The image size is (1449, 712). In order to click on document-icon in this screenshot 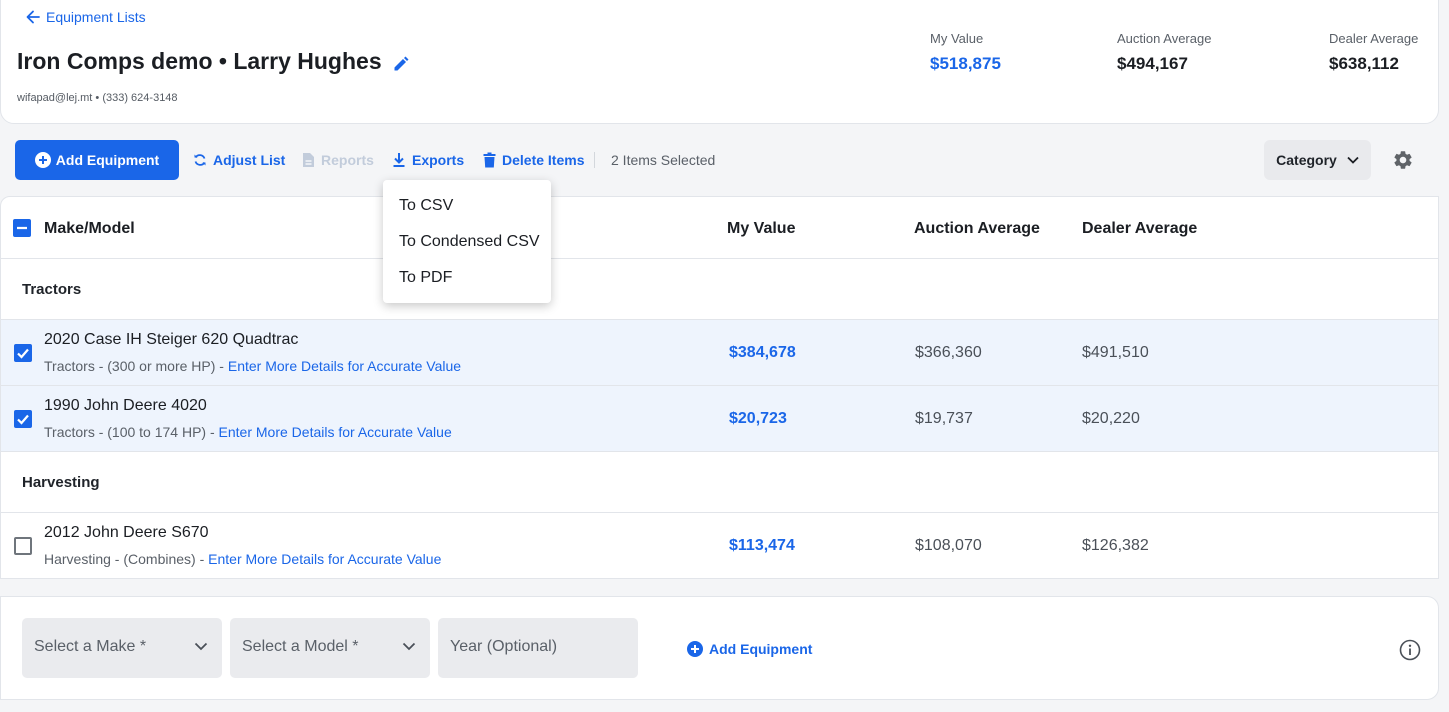, I will do `click(308, 160)`.